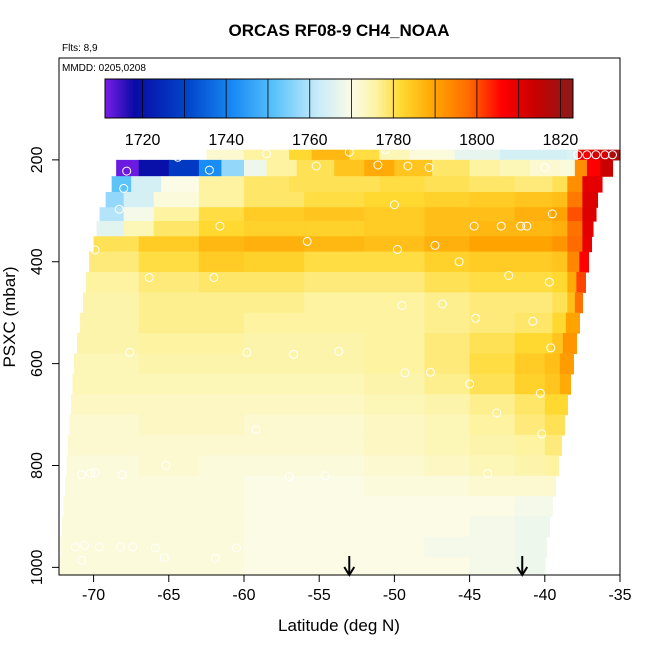 The width and height of the screenshot is (650, 650). What do you see at coordinates (394, 595) in the screenshot?
I see `x-tick-label: -50` at bounding box center [394, 595].